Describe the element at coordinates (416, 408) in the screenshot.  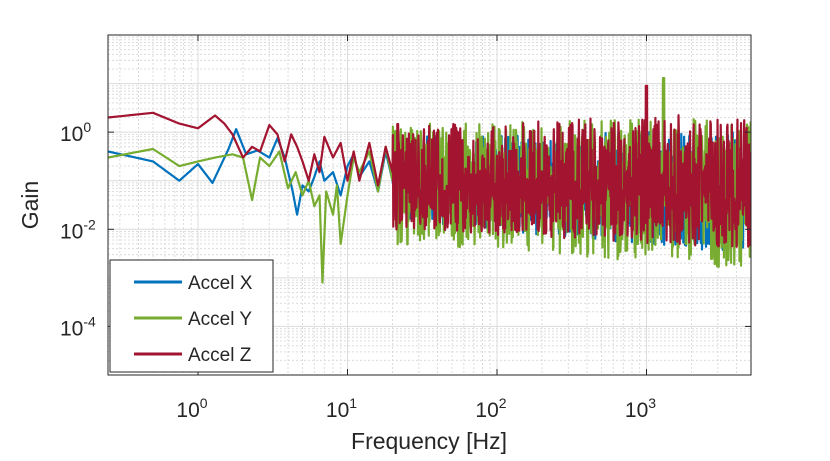
I see `x-tick-labels: 10⁰ 10¹ 10² 10³` at that location.